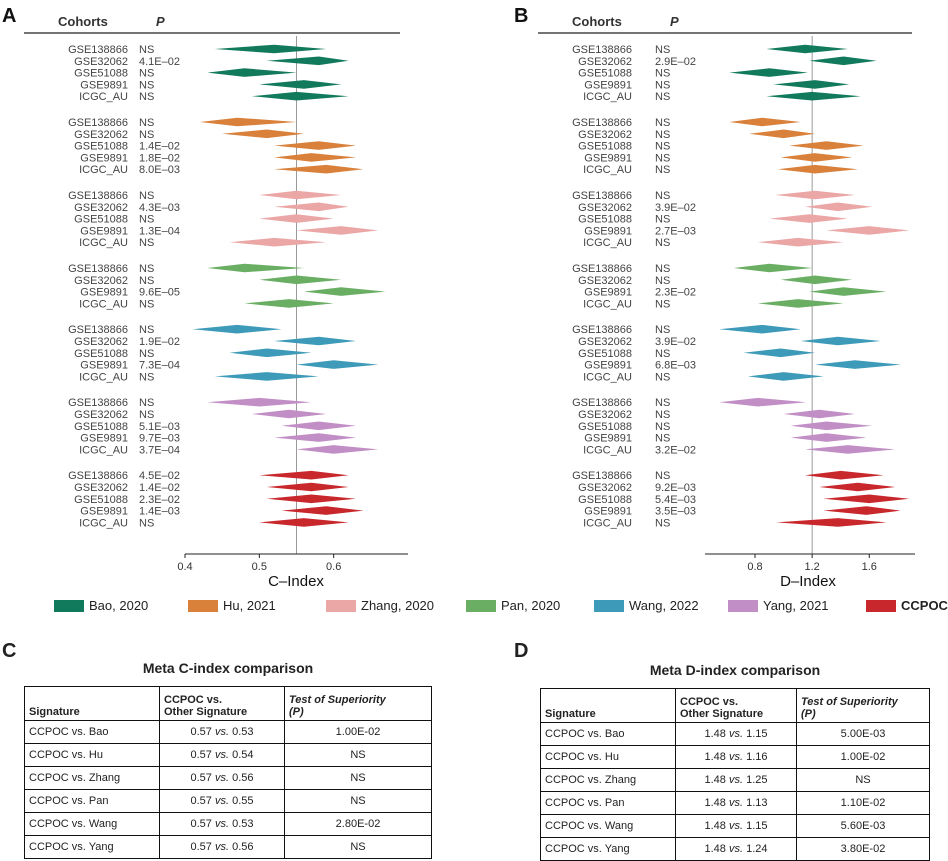 This screenshot has width=948, height=861. Describe the element at coordinates (9, 651) in the screenshot. I see `panel-letter-c: C` at that location.